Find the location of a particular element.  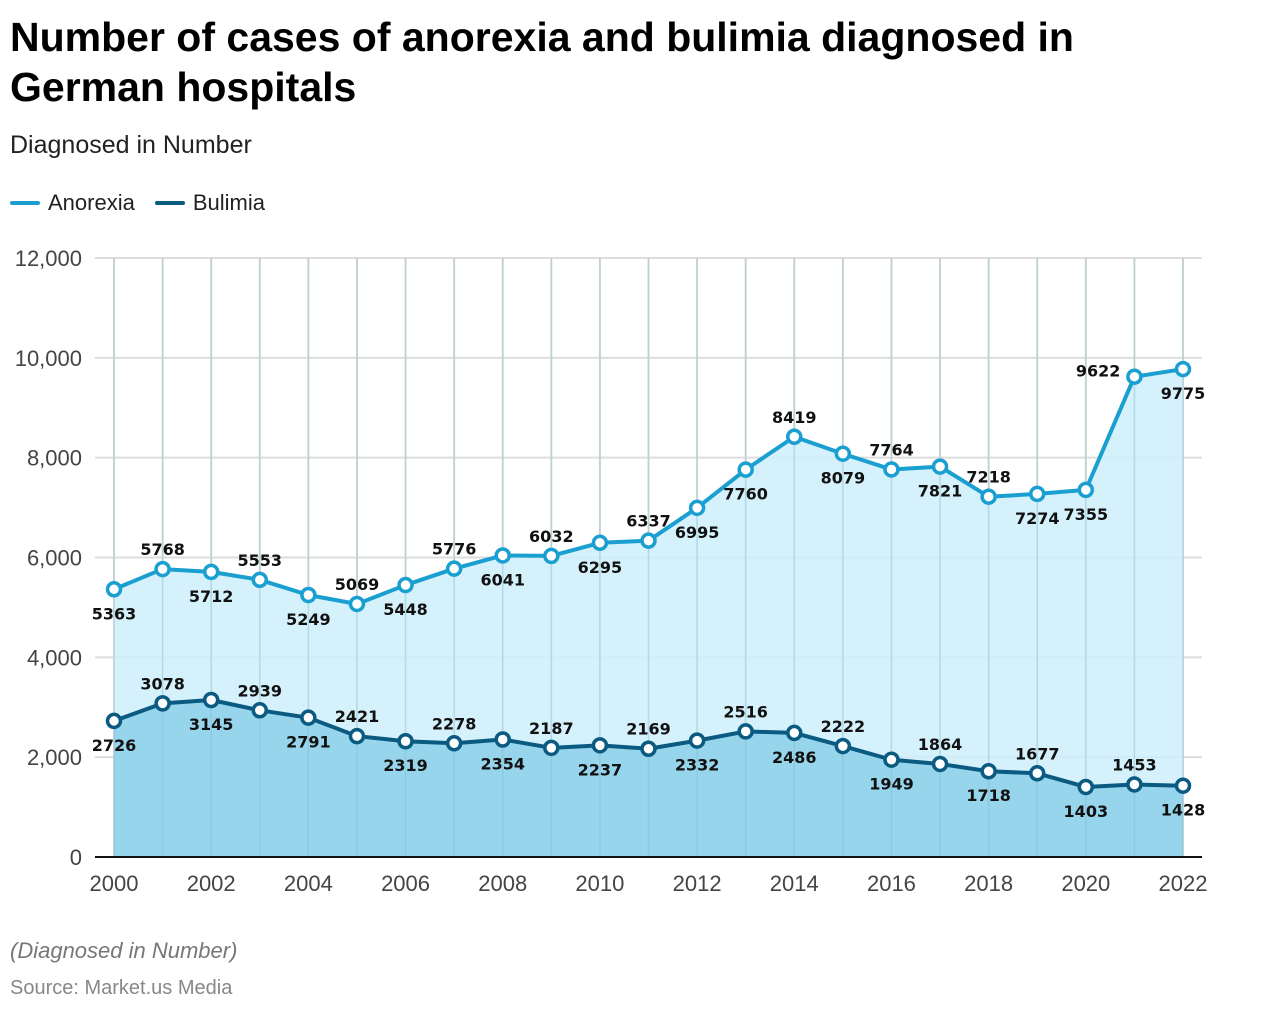

data-label: 5768 is located at coordinates (162, 549).